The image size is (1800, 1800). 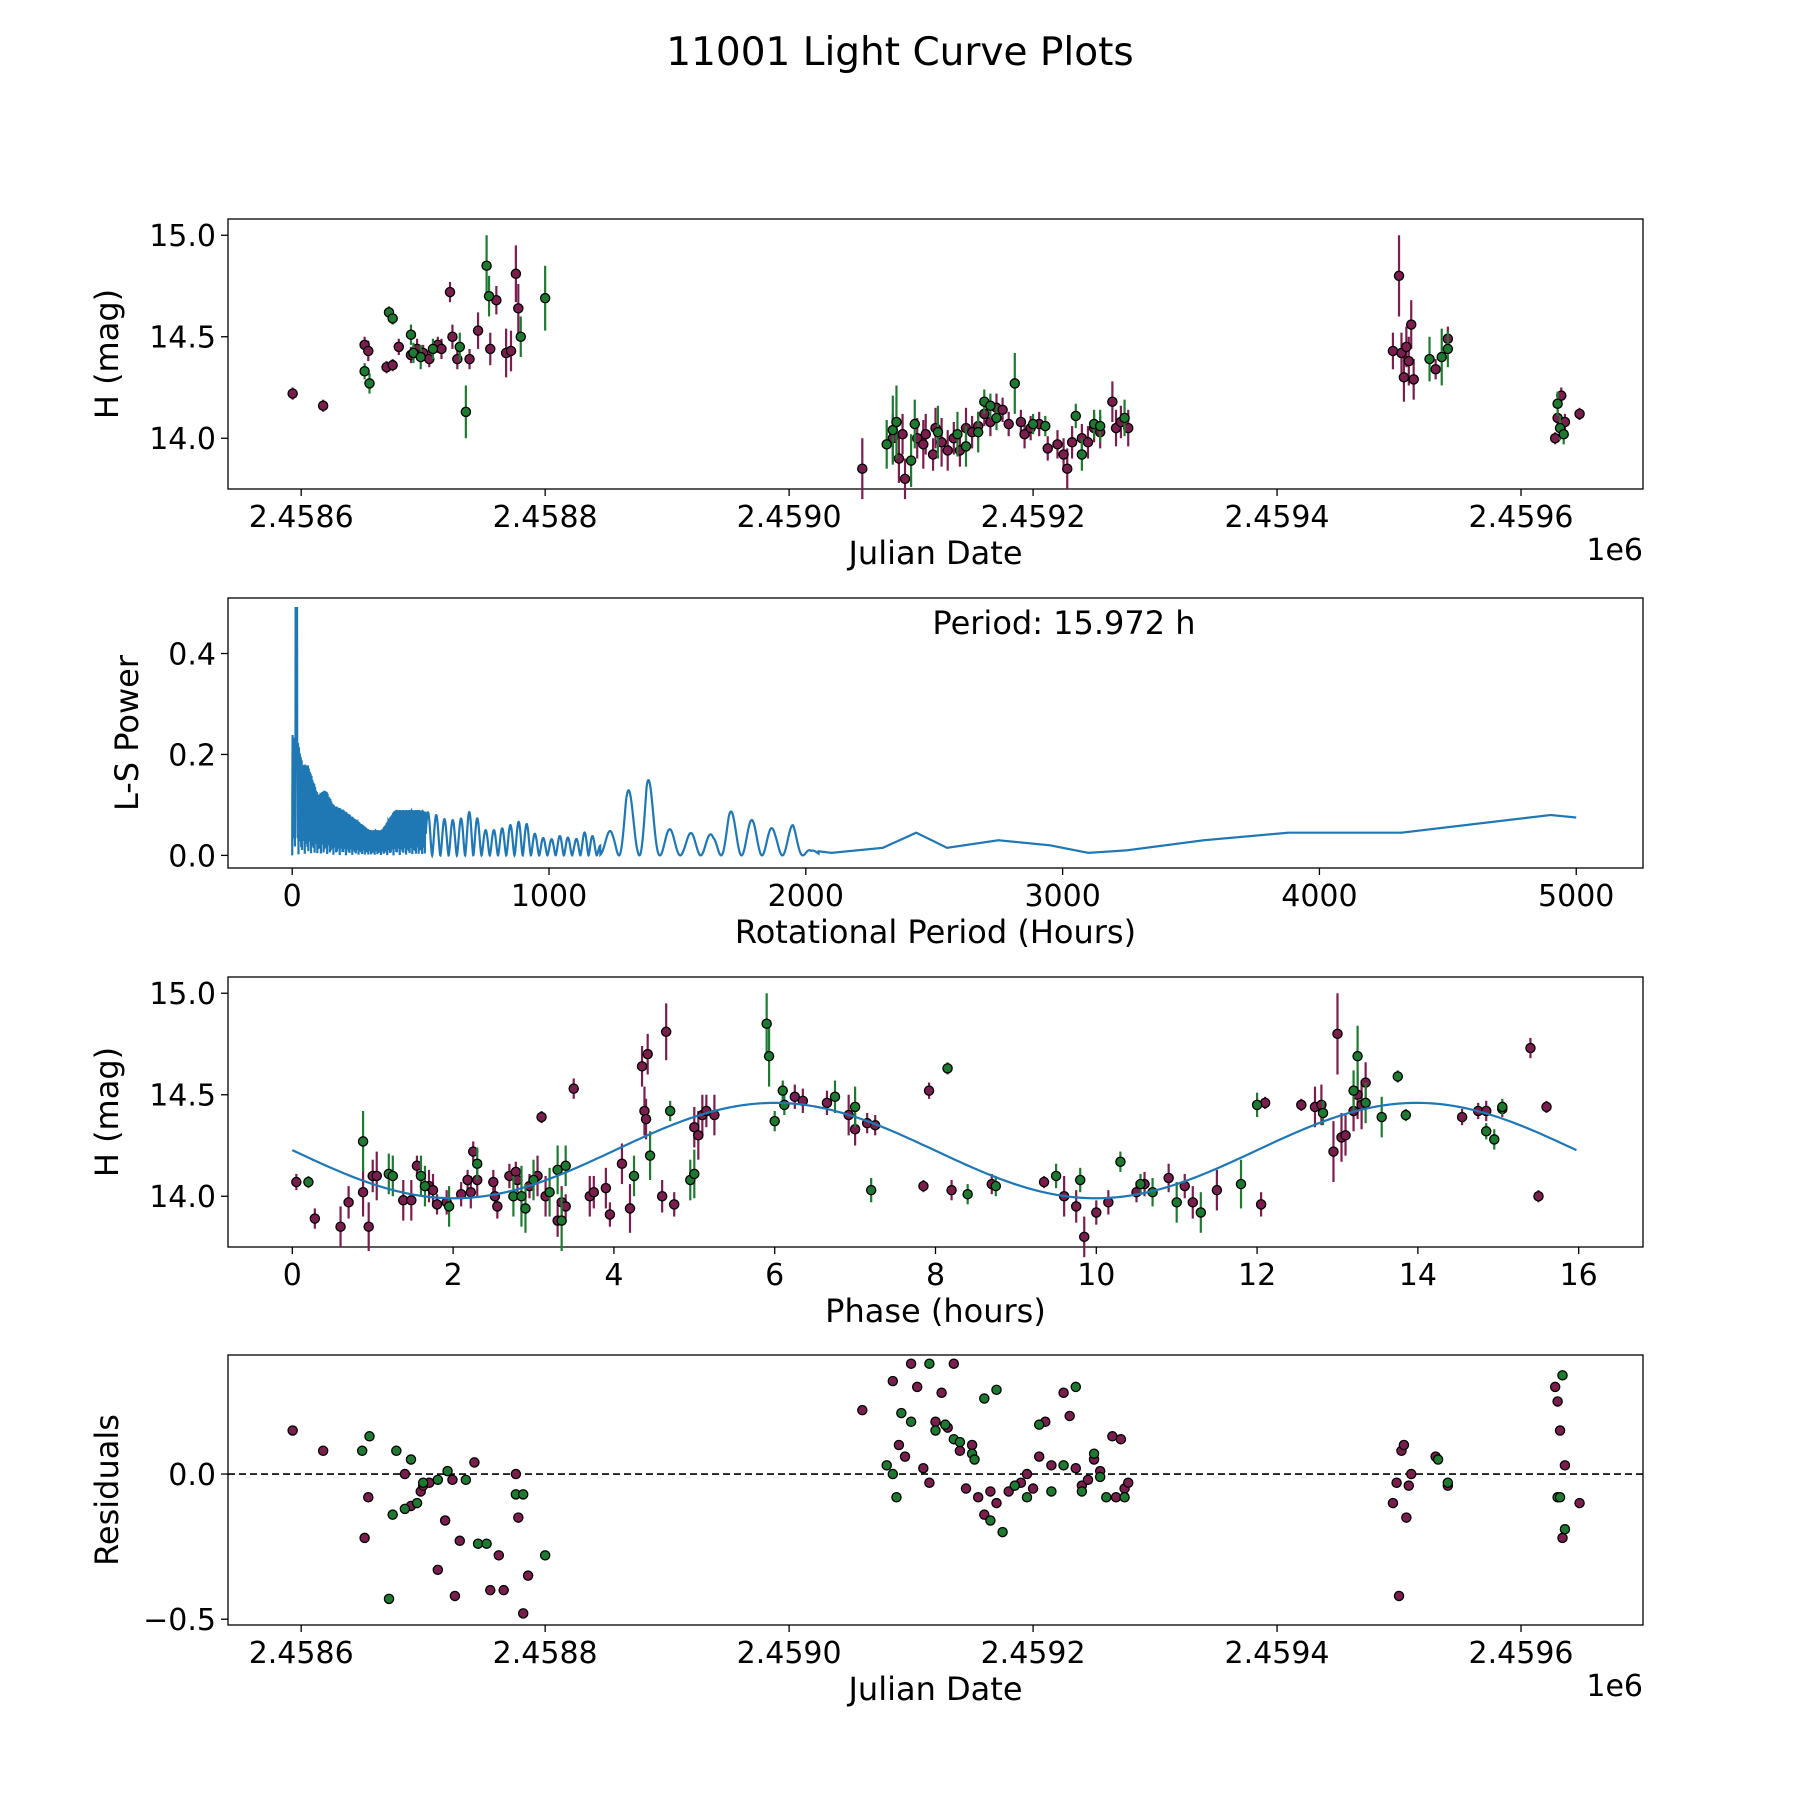 What do you see at coordinates (1277, 517) in the screenshot?
I see `x-tick-label: 2.4594` at bounding box center [1277, 517].